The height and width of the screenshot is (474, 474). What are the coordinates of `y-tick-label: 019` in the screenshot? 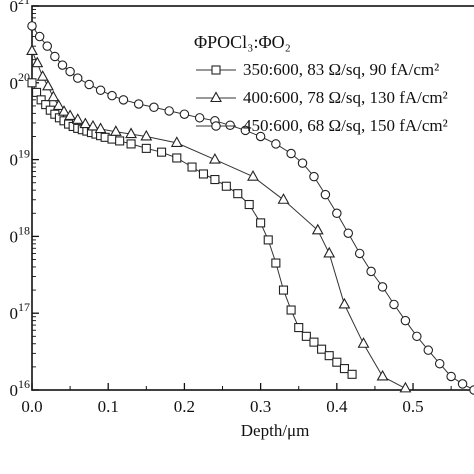 It's located at (20, 158).